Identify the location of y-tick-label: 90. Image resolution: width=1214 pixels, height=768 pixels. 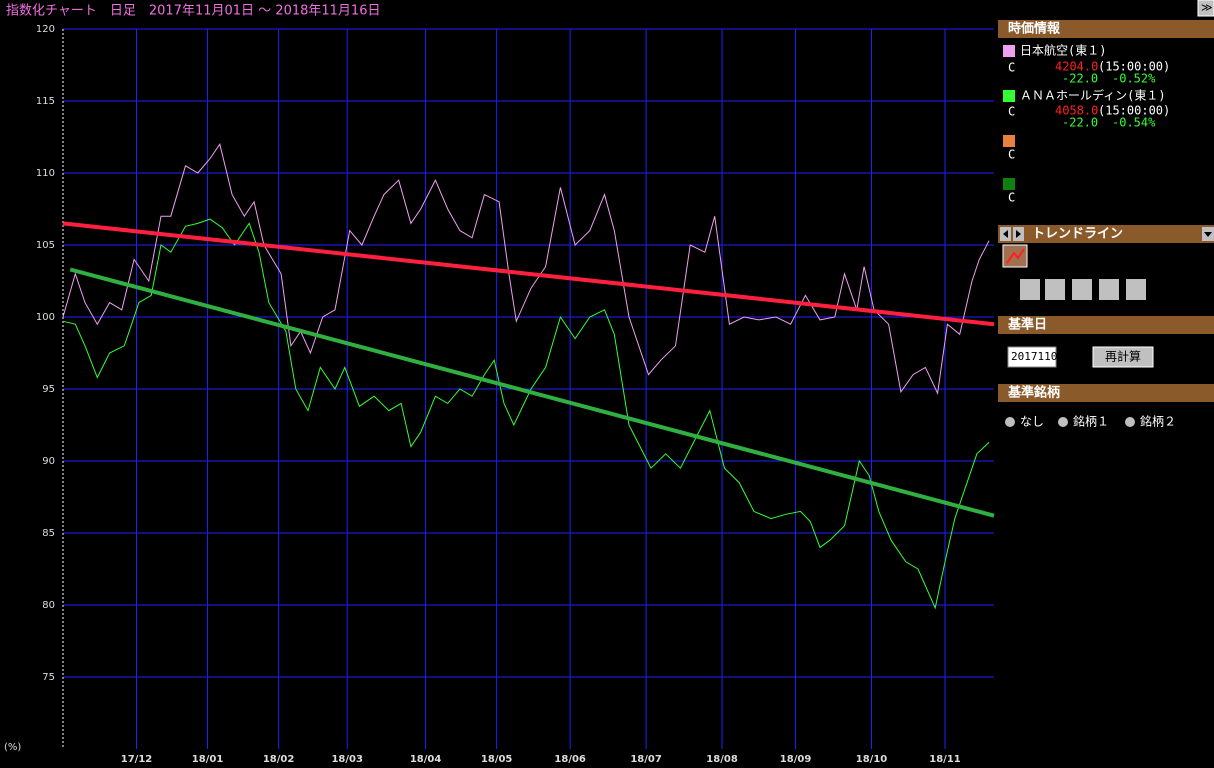
(48, 461).